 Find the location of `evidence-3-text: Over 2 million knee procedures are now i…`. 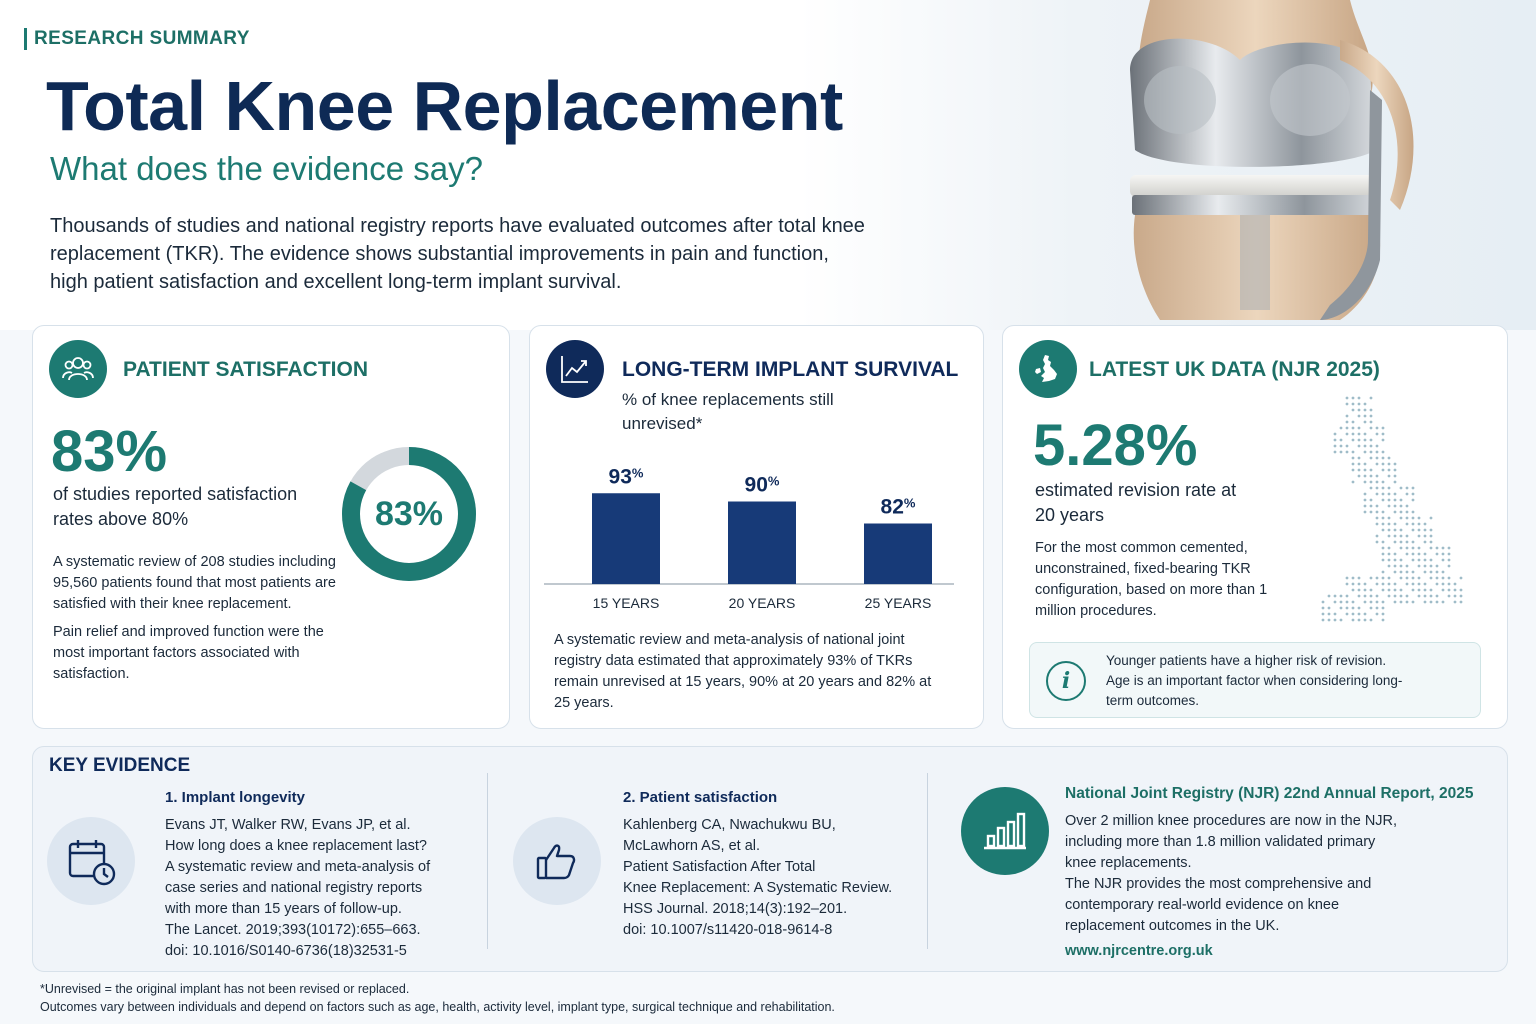

evidence-3-text: Over 2 million knee procedures are now i… is located at coordinates (1231, 873).